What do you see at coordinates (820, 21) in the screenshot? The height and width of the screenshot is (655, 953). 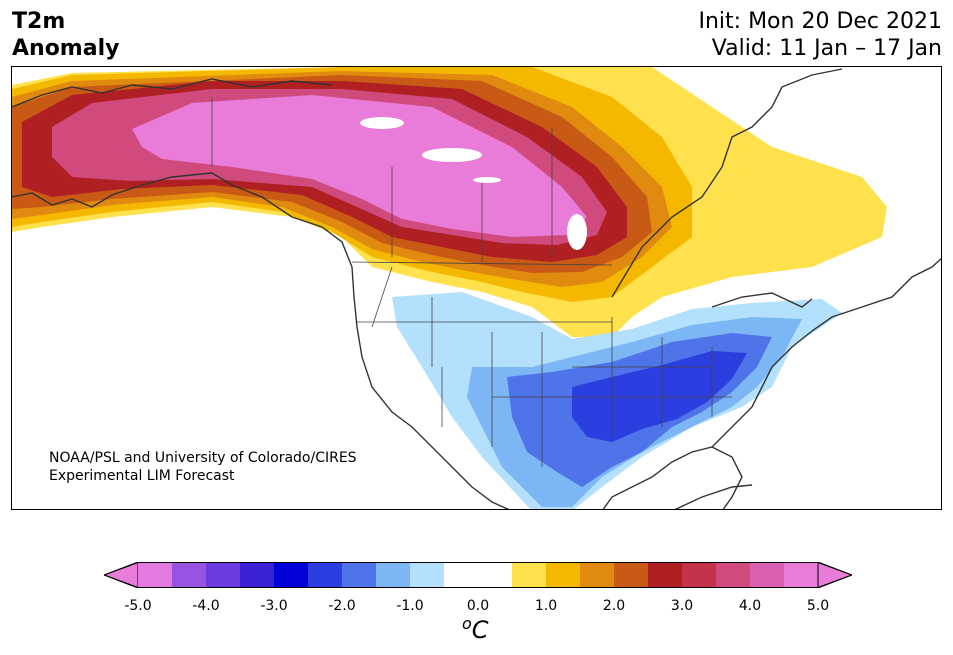 I see `init-date: Init: Mon 20 Dec 2021` at bounding box center [820, 21].